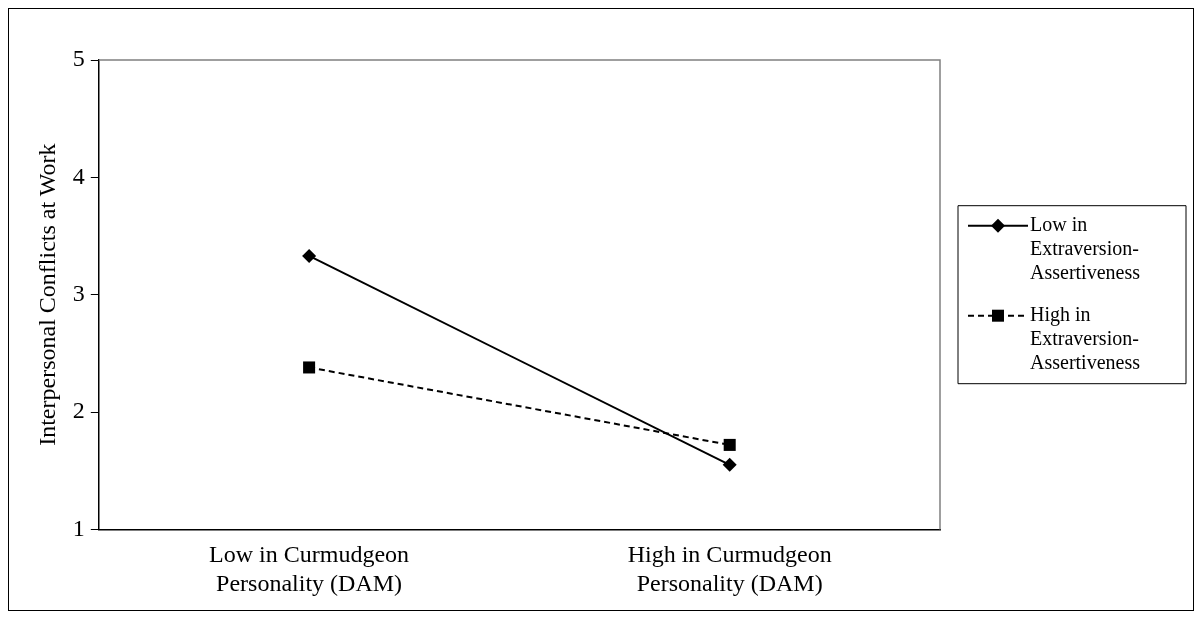  What do you see at coordinates (78, 293) in the screenshot?
I see `y-tick-label: 3` at bounding box center [78, 293].